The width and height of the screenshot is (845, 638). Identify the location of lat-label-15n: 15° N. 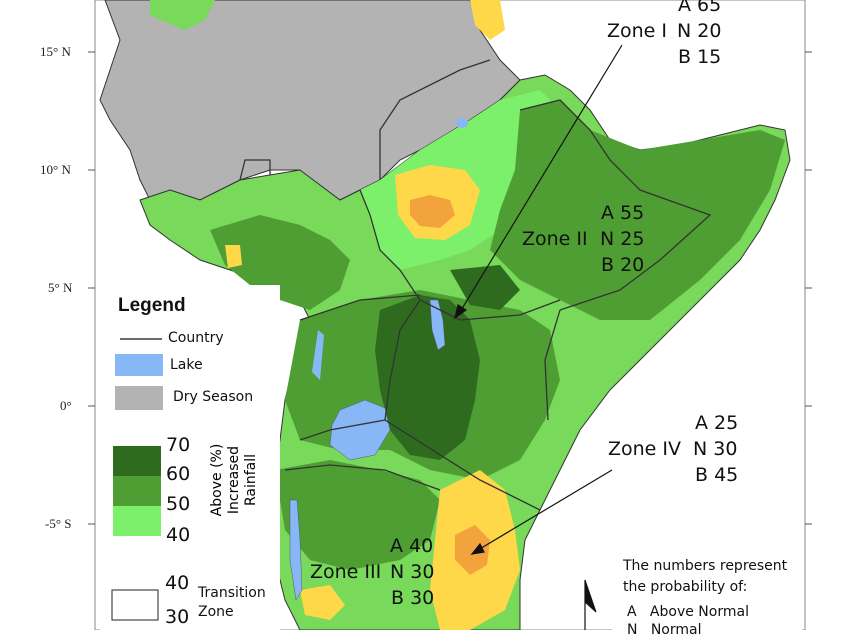
(55, 51).